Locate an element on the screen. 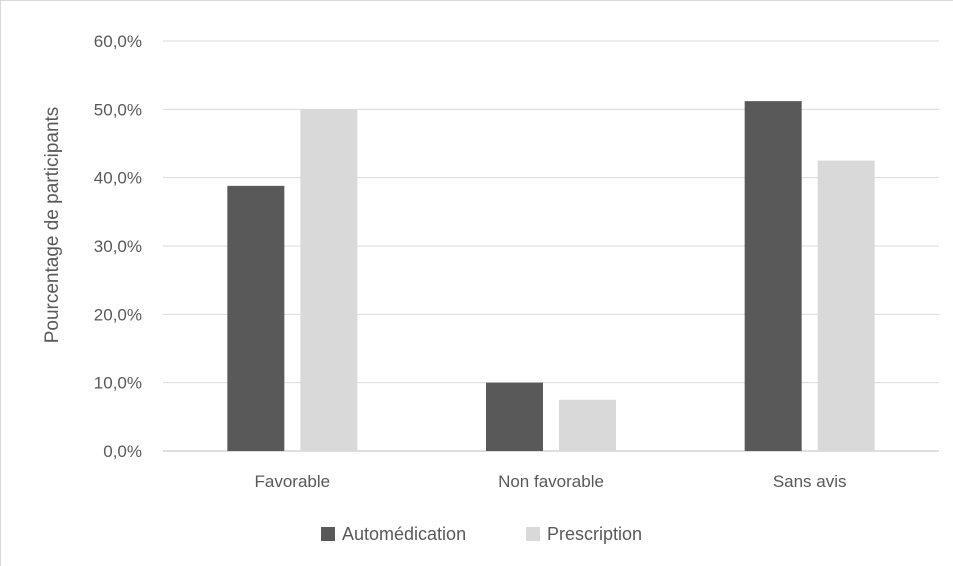 The width and height of the screenshot is (953, 566). x-axis-category-labels: Favorable Non favorable Sans avis is located at coordinates (551, 481).